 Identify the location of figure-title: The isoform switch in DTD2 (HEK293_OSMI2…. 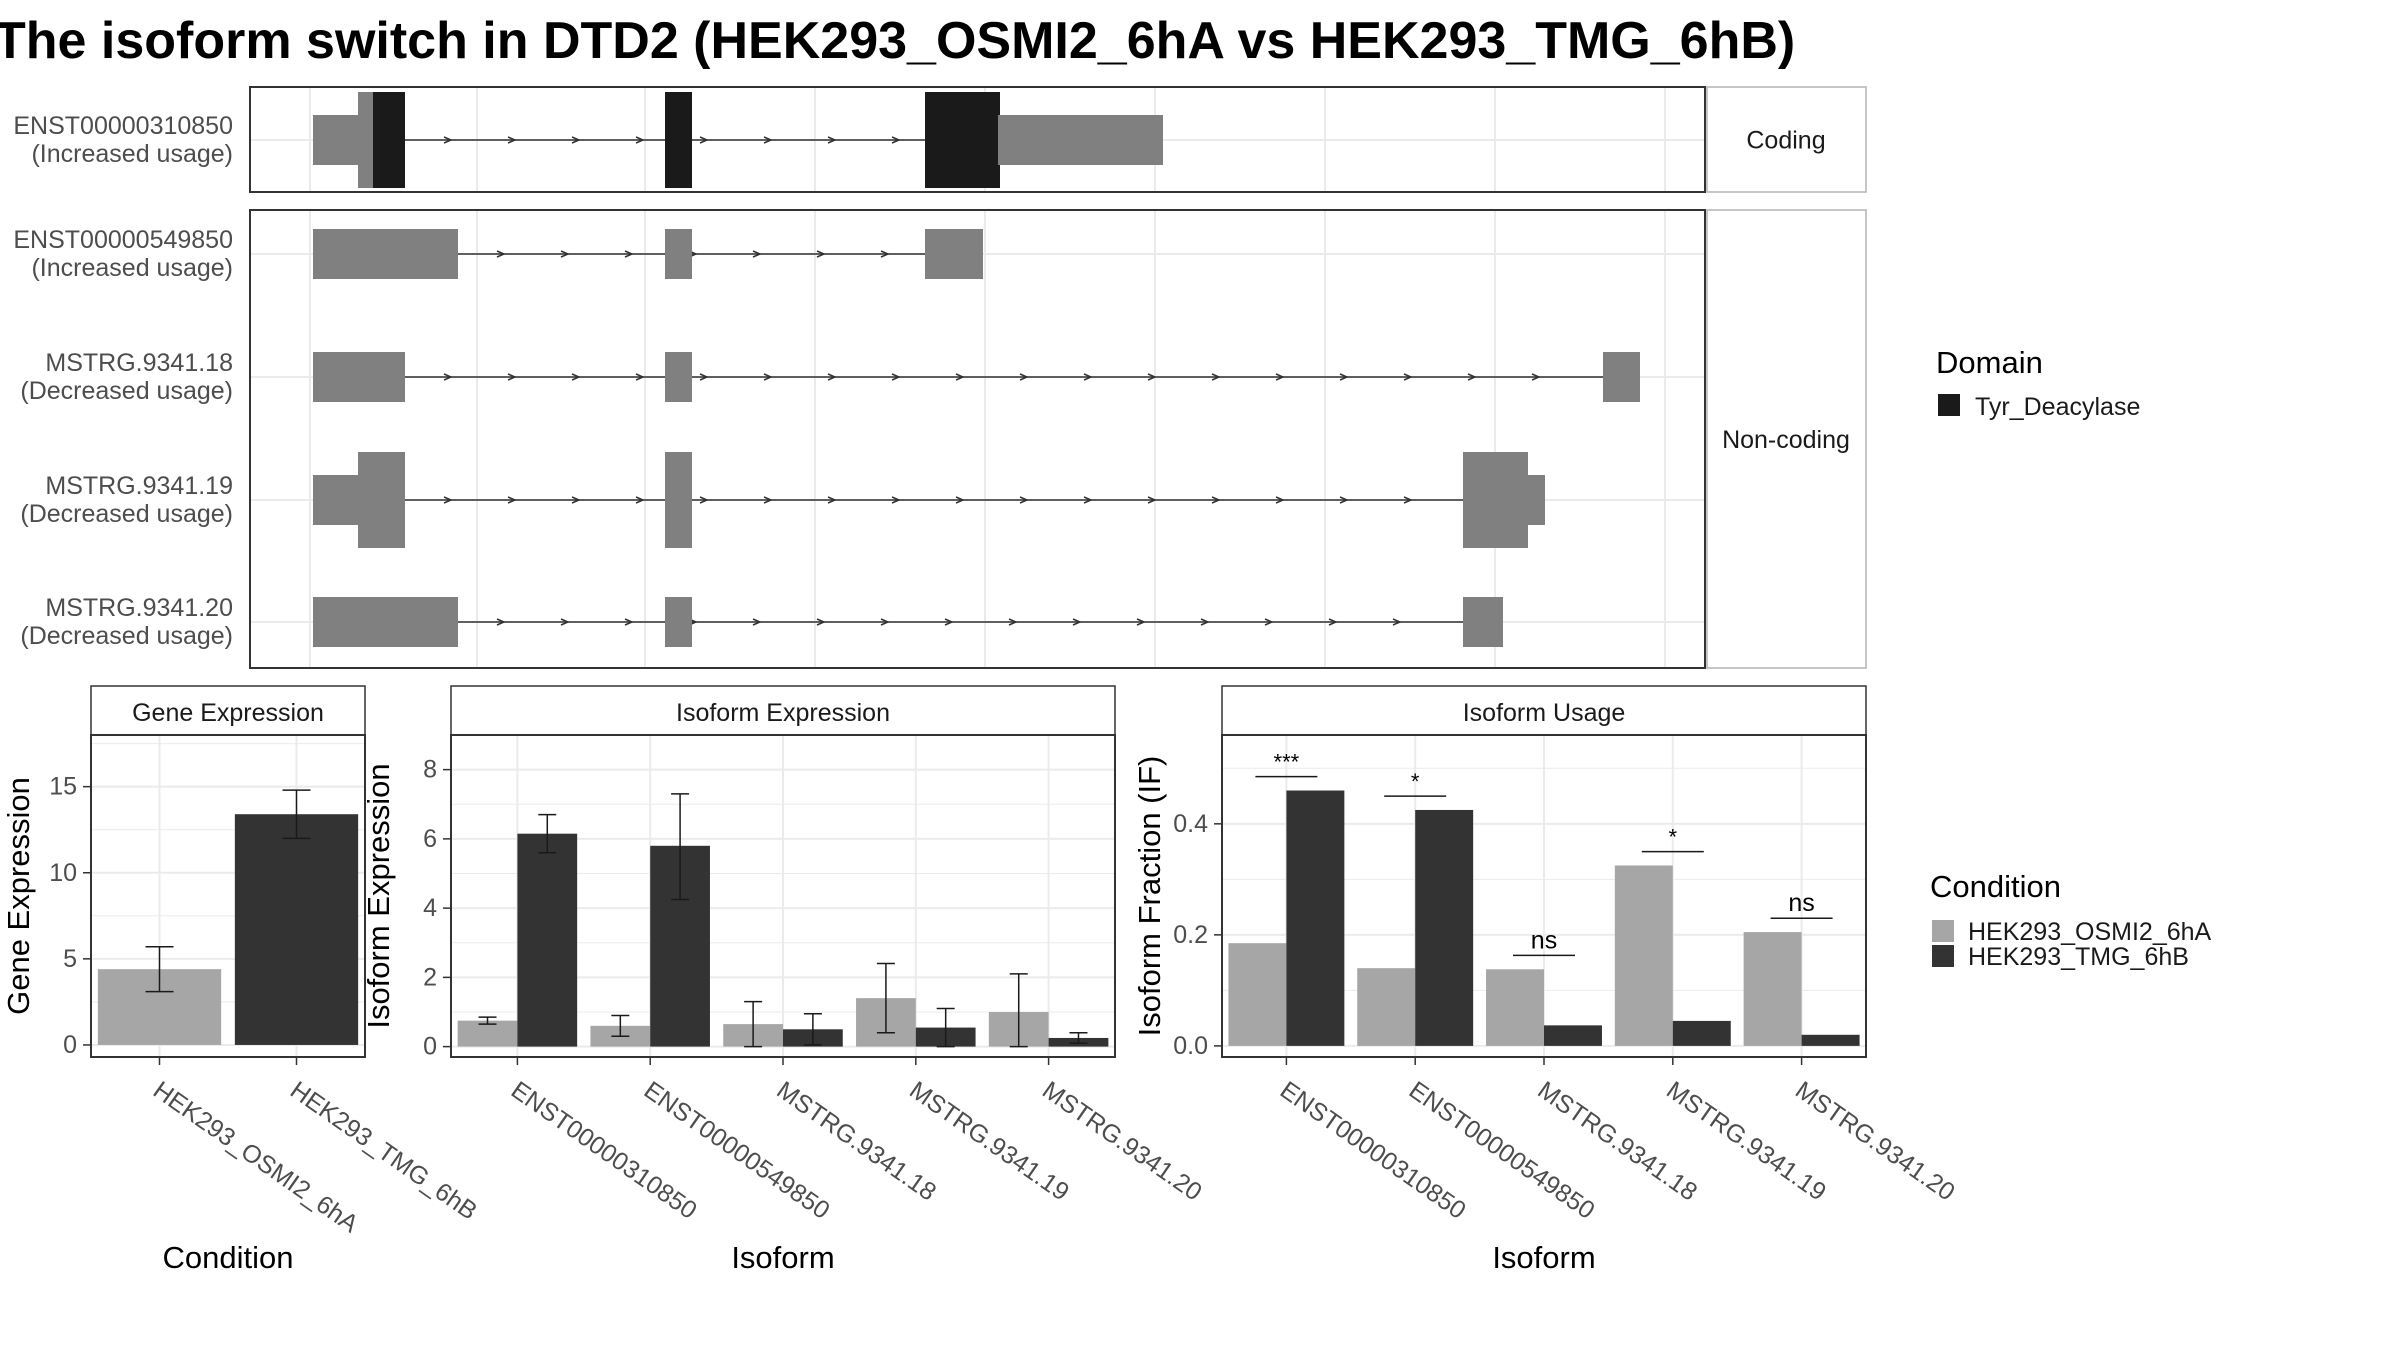
(897, 41).